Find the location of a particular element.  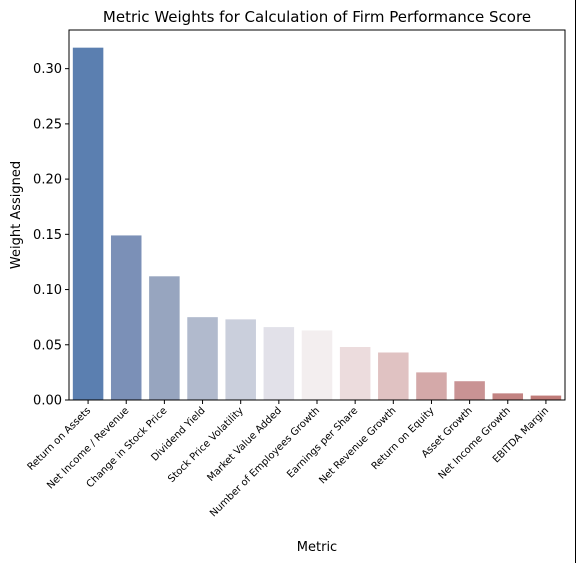

x-tick-label-0: Return on Assets is located at coordinates (60, 439).